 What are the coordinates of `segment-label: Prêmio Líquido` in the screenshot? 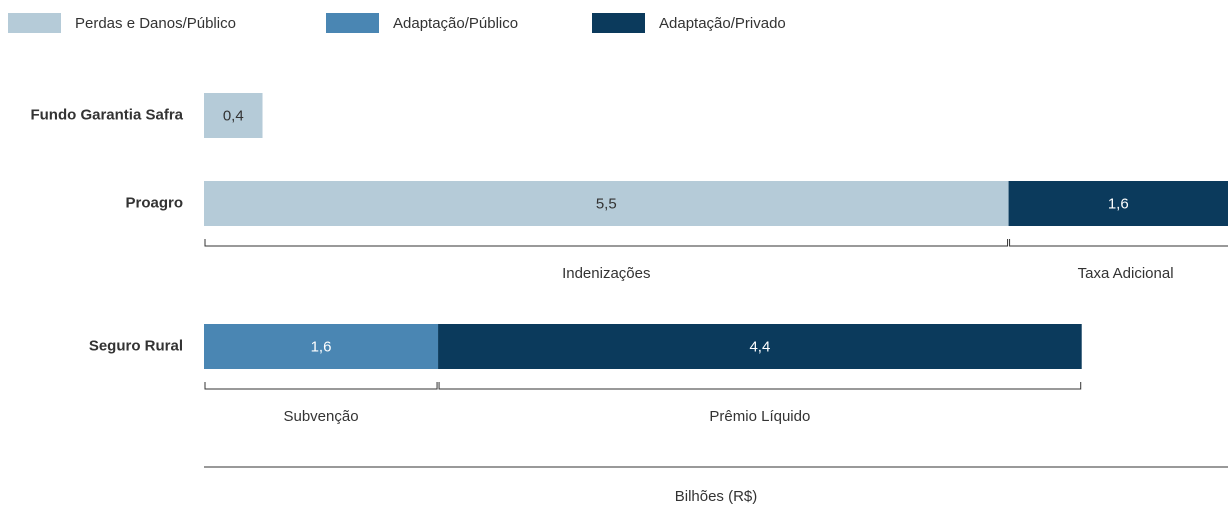 It's located at (759, 416).